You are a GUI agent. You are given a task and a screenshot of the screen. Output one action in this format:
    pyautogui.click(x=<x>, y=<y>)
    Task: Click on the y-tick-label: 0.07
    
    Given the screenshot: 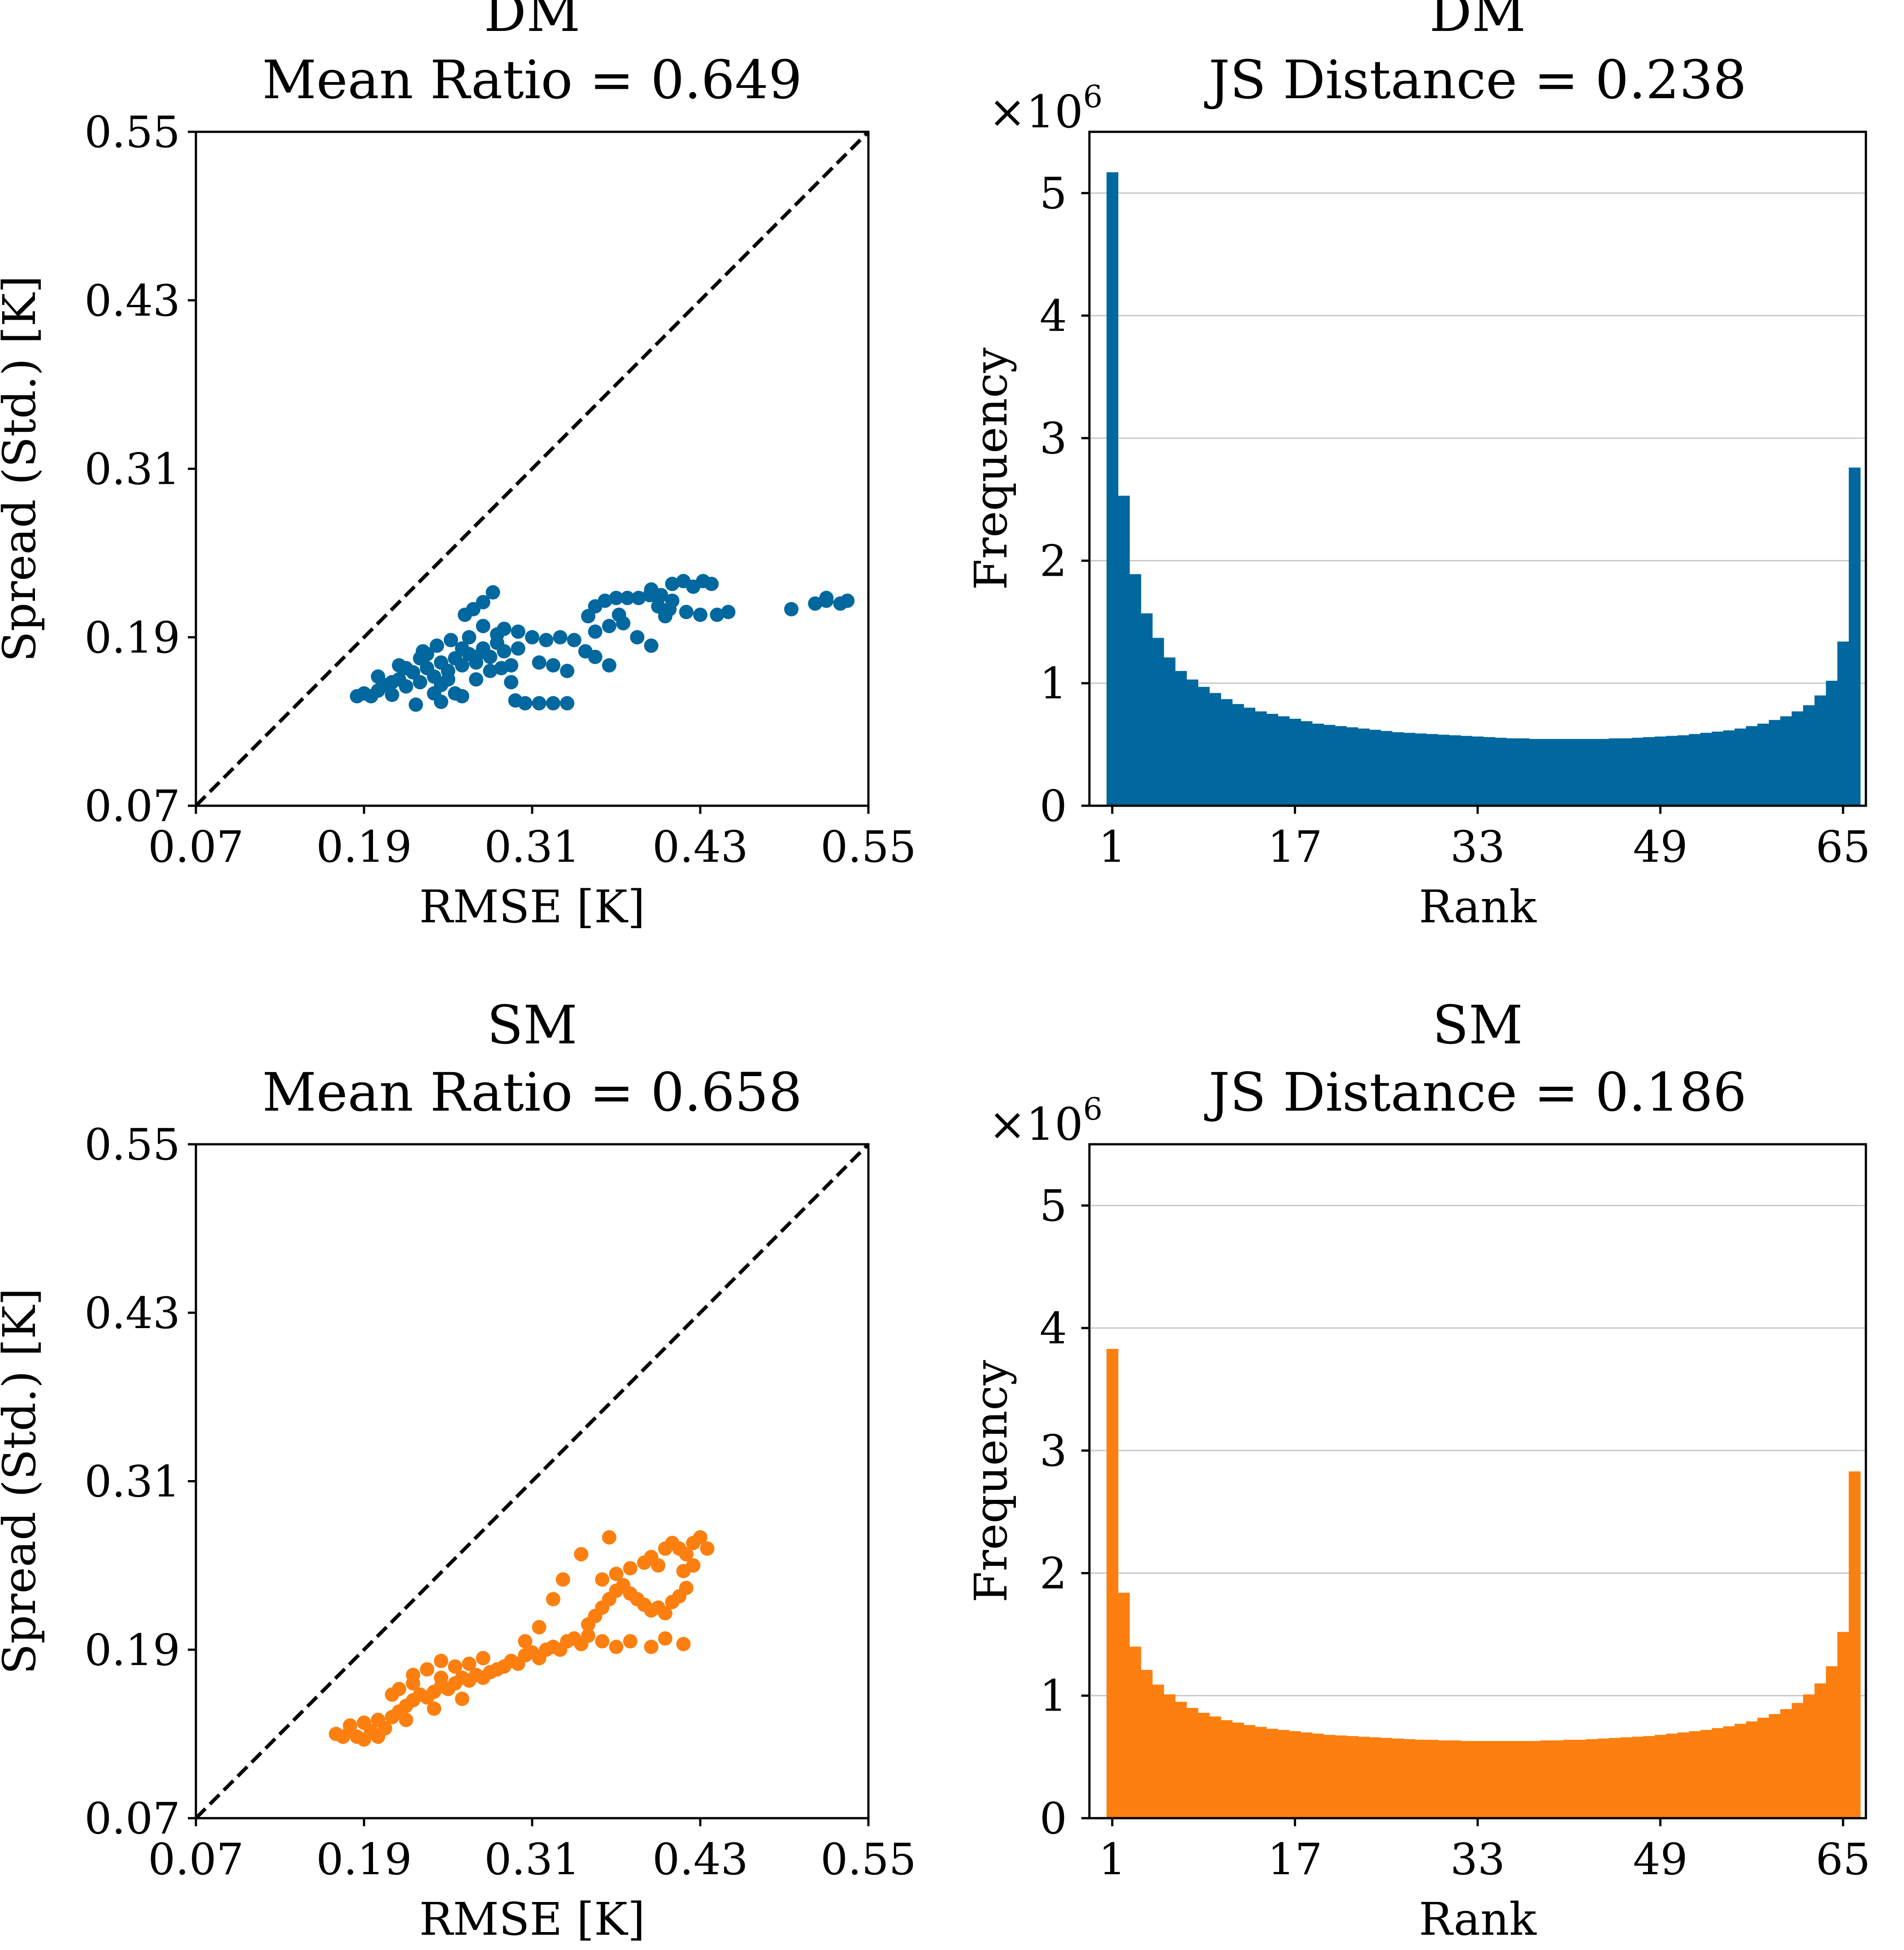 What is the action you would take?
    pyautogui.click(x=132, y=1819)
    